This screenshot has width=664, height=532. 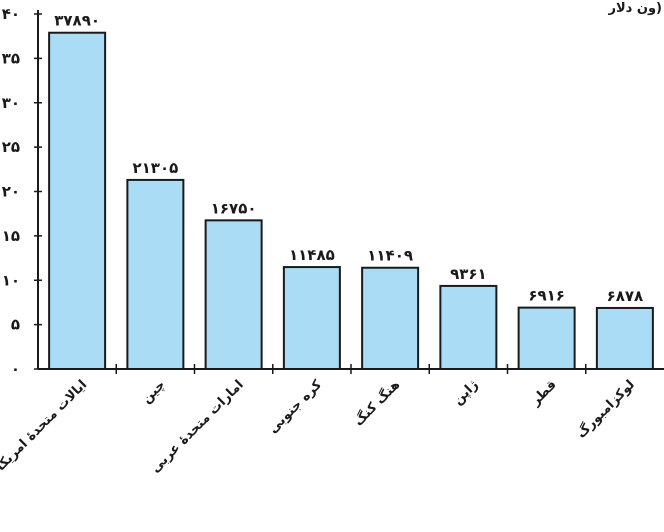 What do you see at coordinates (15, 369) in the screenshot?
I see `y-tick-label: ۰` at bounding box center [15, 369].